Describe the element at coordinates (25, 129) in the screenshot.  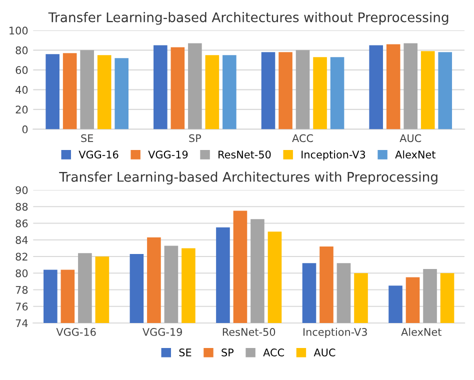
I see `y-tick-label: 0` at that location.